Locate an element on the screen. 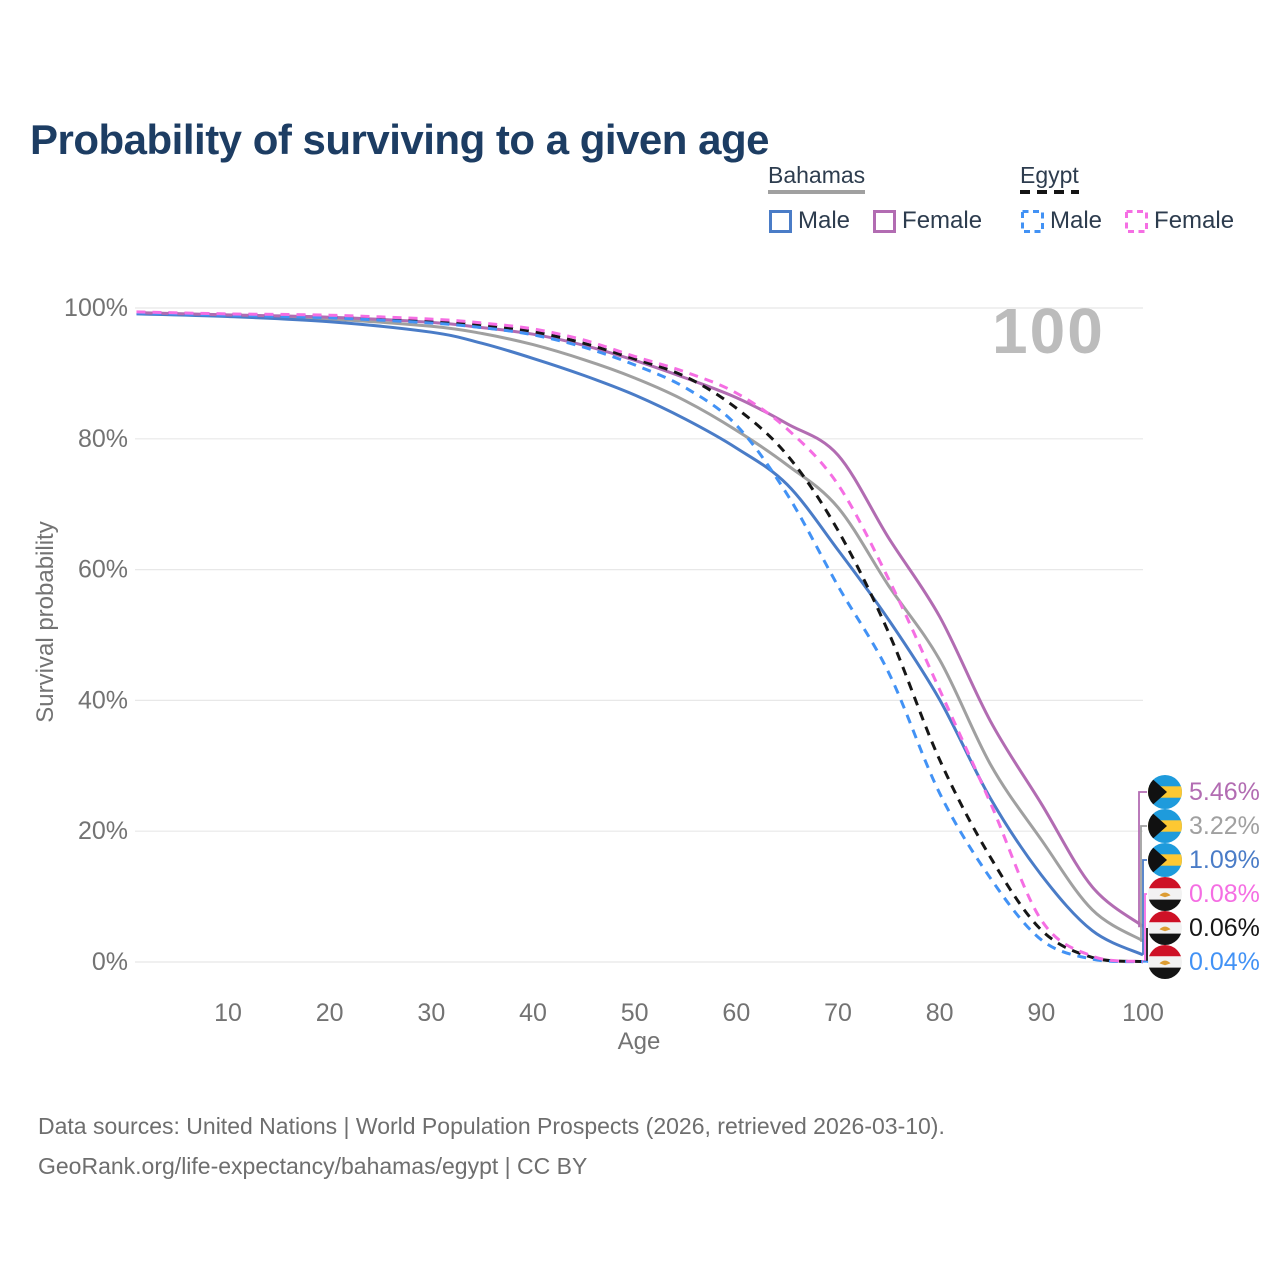 Image resolution: width=1280 pixels, height=1280 pixels. legend-header-bahamas: Bahamas is located at coordinates (817, 180).